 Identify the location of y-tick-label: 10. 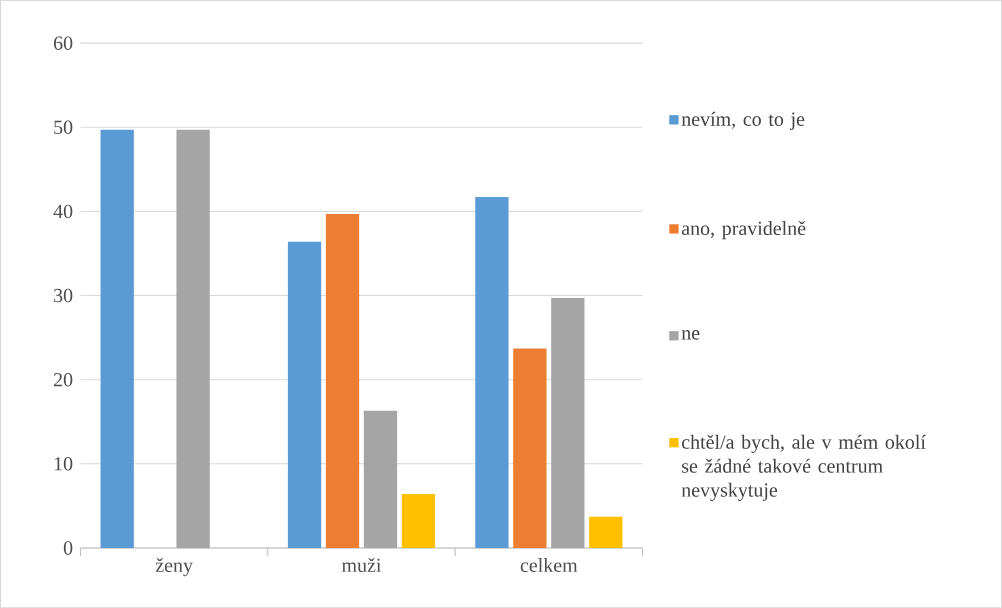
(63, 463).